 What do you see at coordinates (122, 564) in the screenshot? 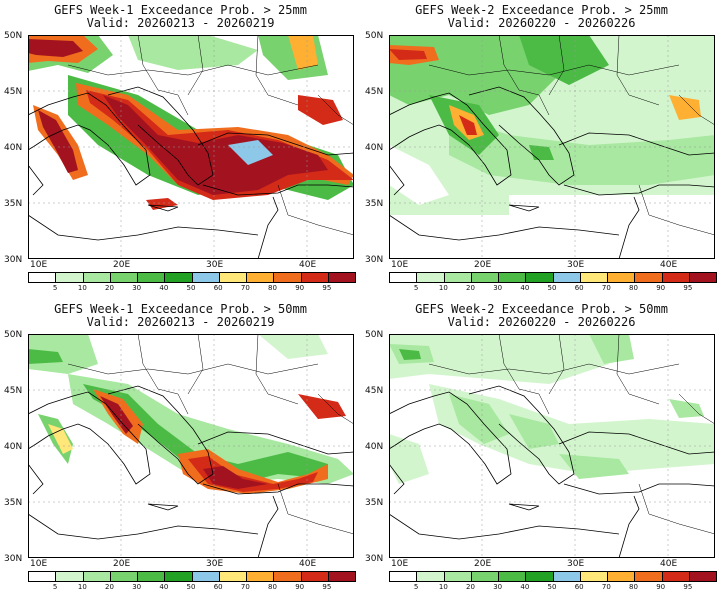
I see `lon-label: 20E` at bounding box center [122, 564].